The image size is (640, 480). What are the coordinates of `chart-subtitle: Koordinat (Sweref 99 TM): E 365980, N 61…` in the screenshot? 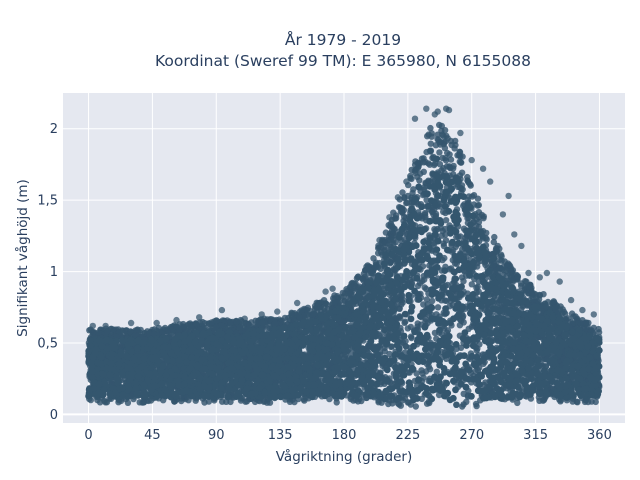 It's located at (343, 61).